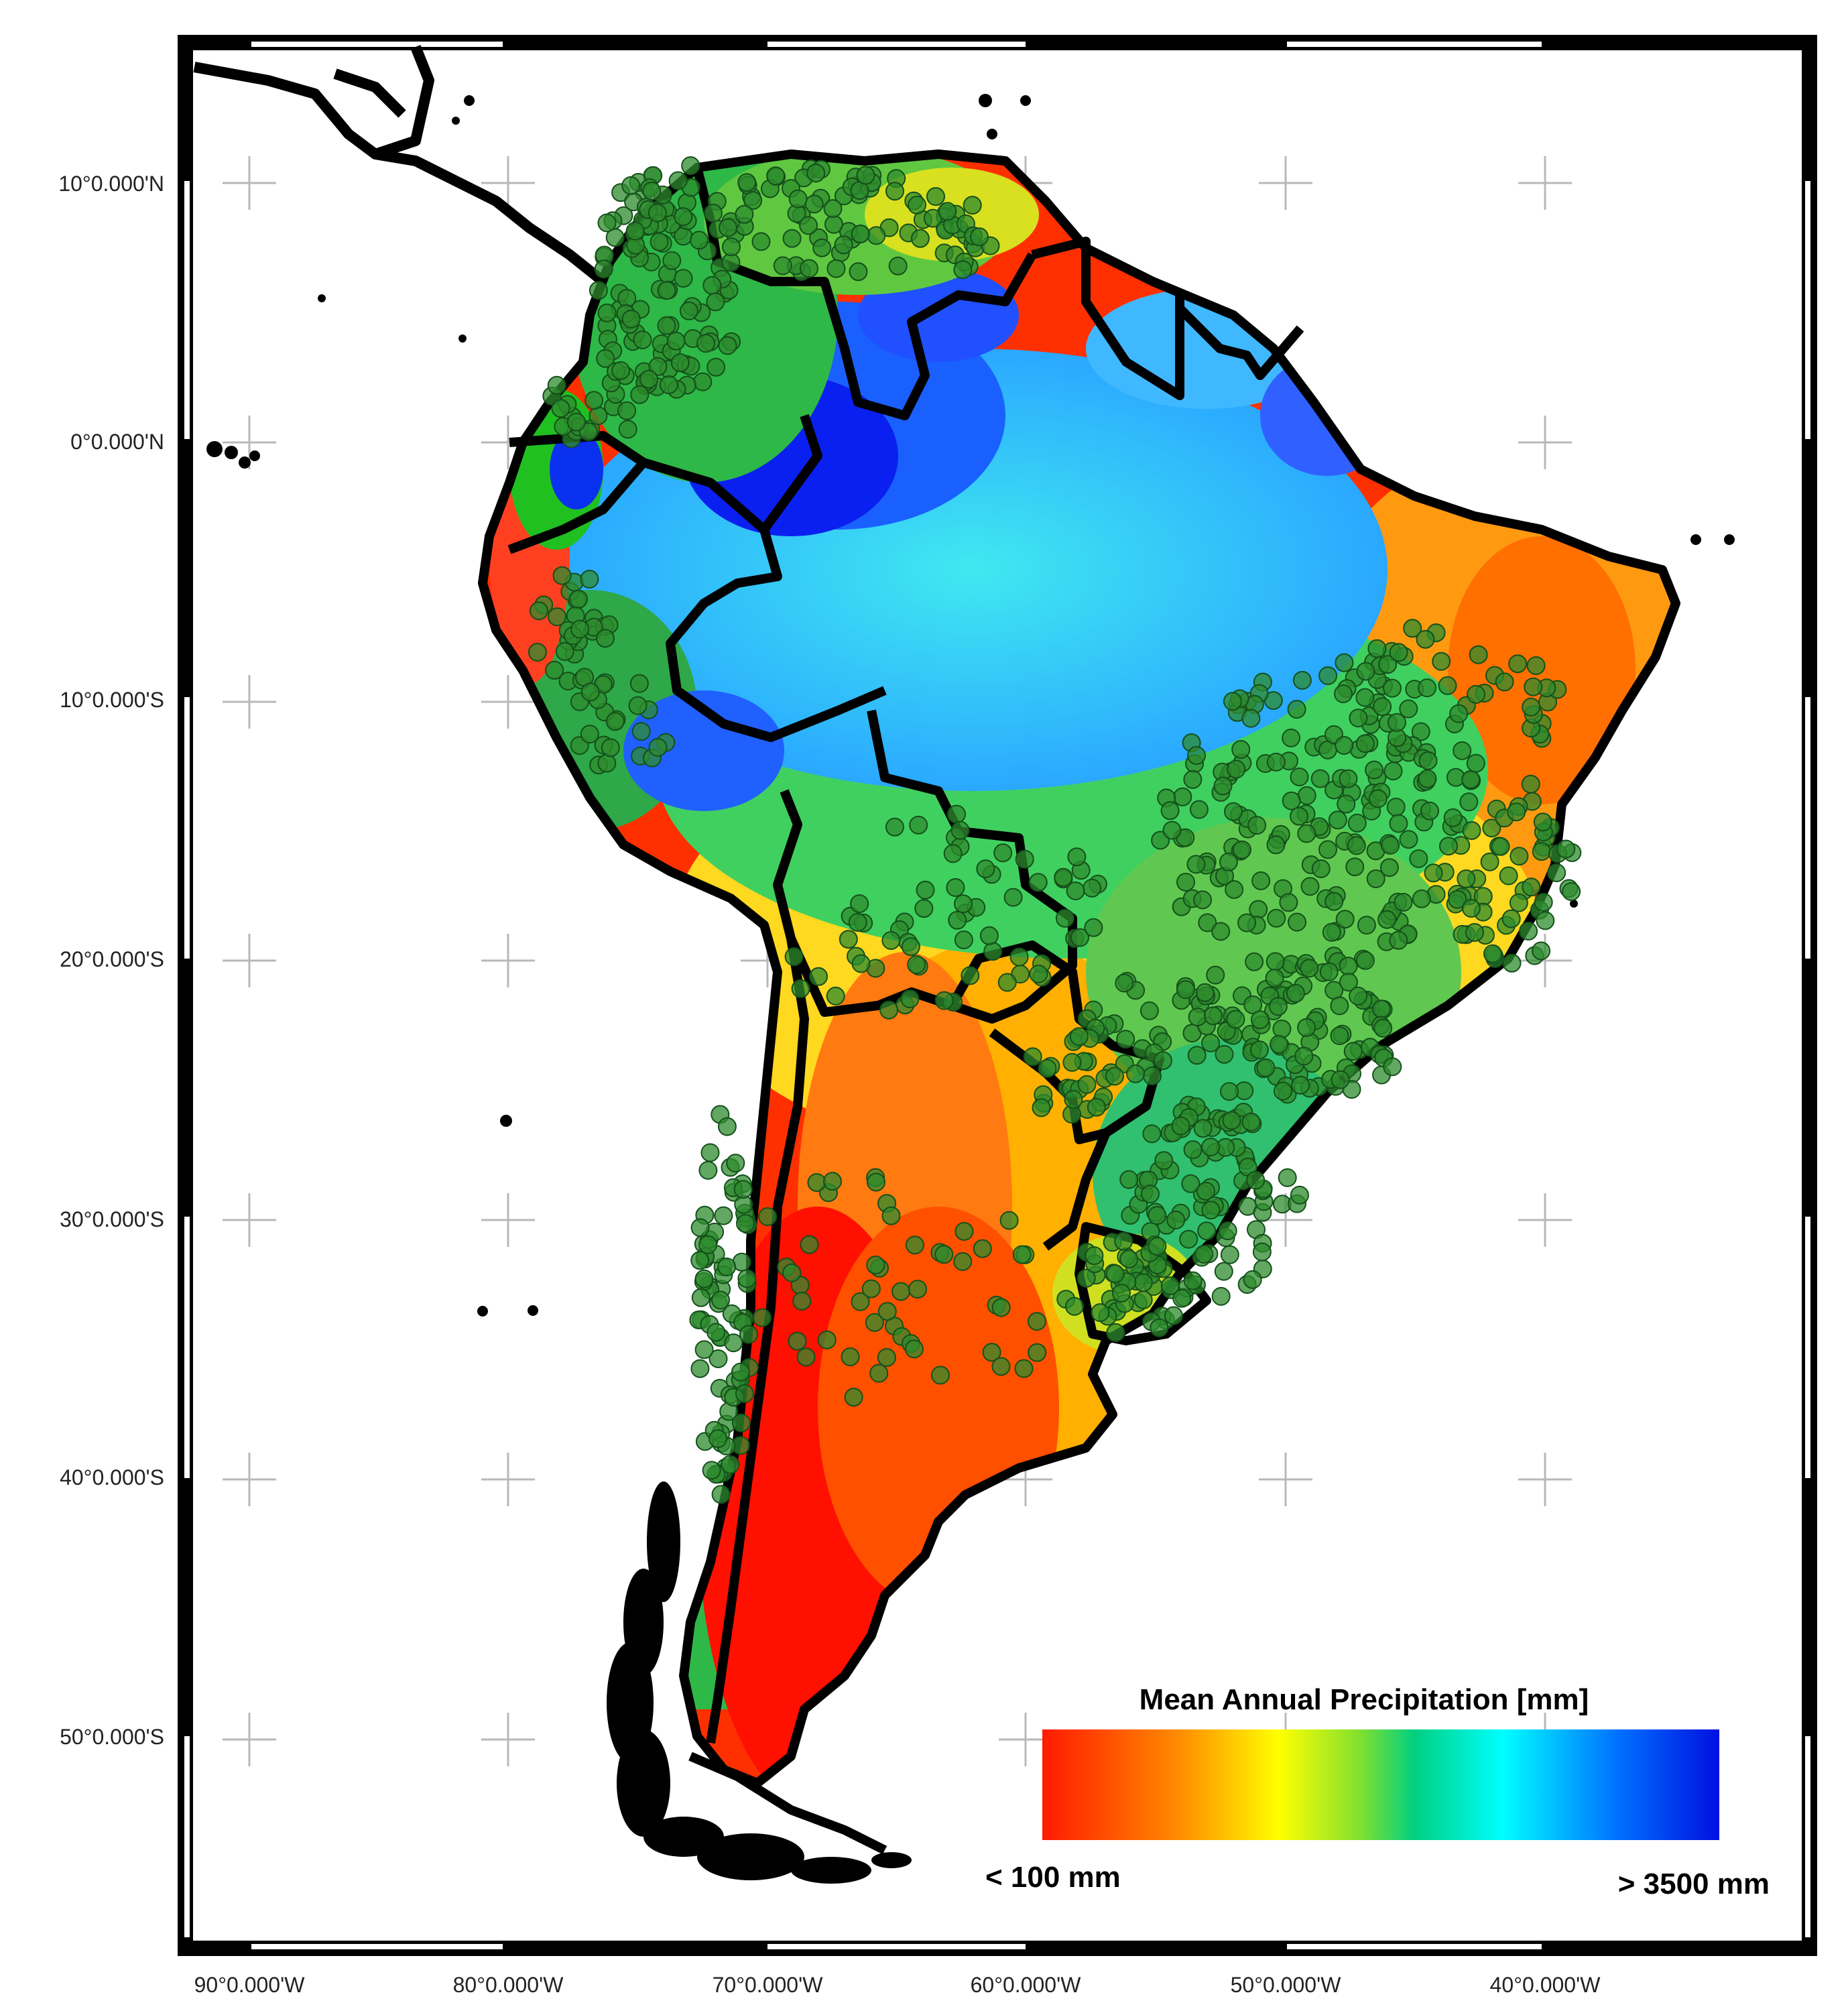  Describe the element at coordinates (1364, 1699) in the screenshot. I see `legend-title: Mean Annual Precipitation [mm]` at that location.